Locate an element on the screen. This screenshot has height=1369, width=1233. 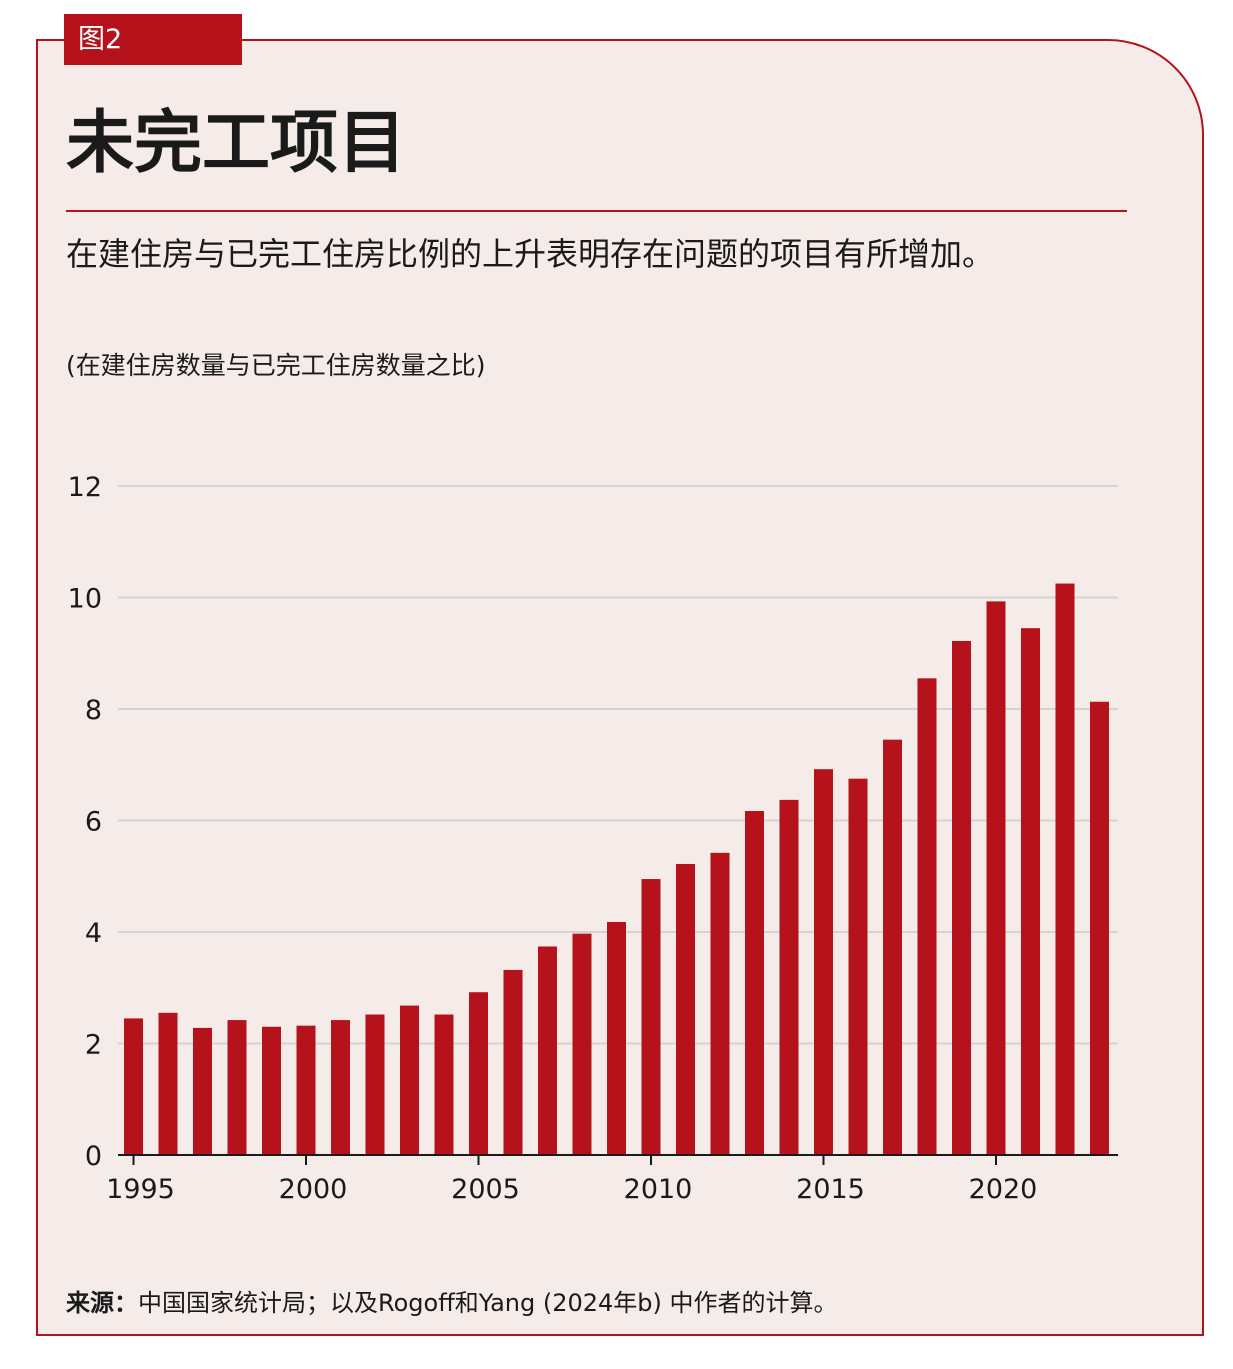
bar-2010 is located at coordinates (651, 1017).